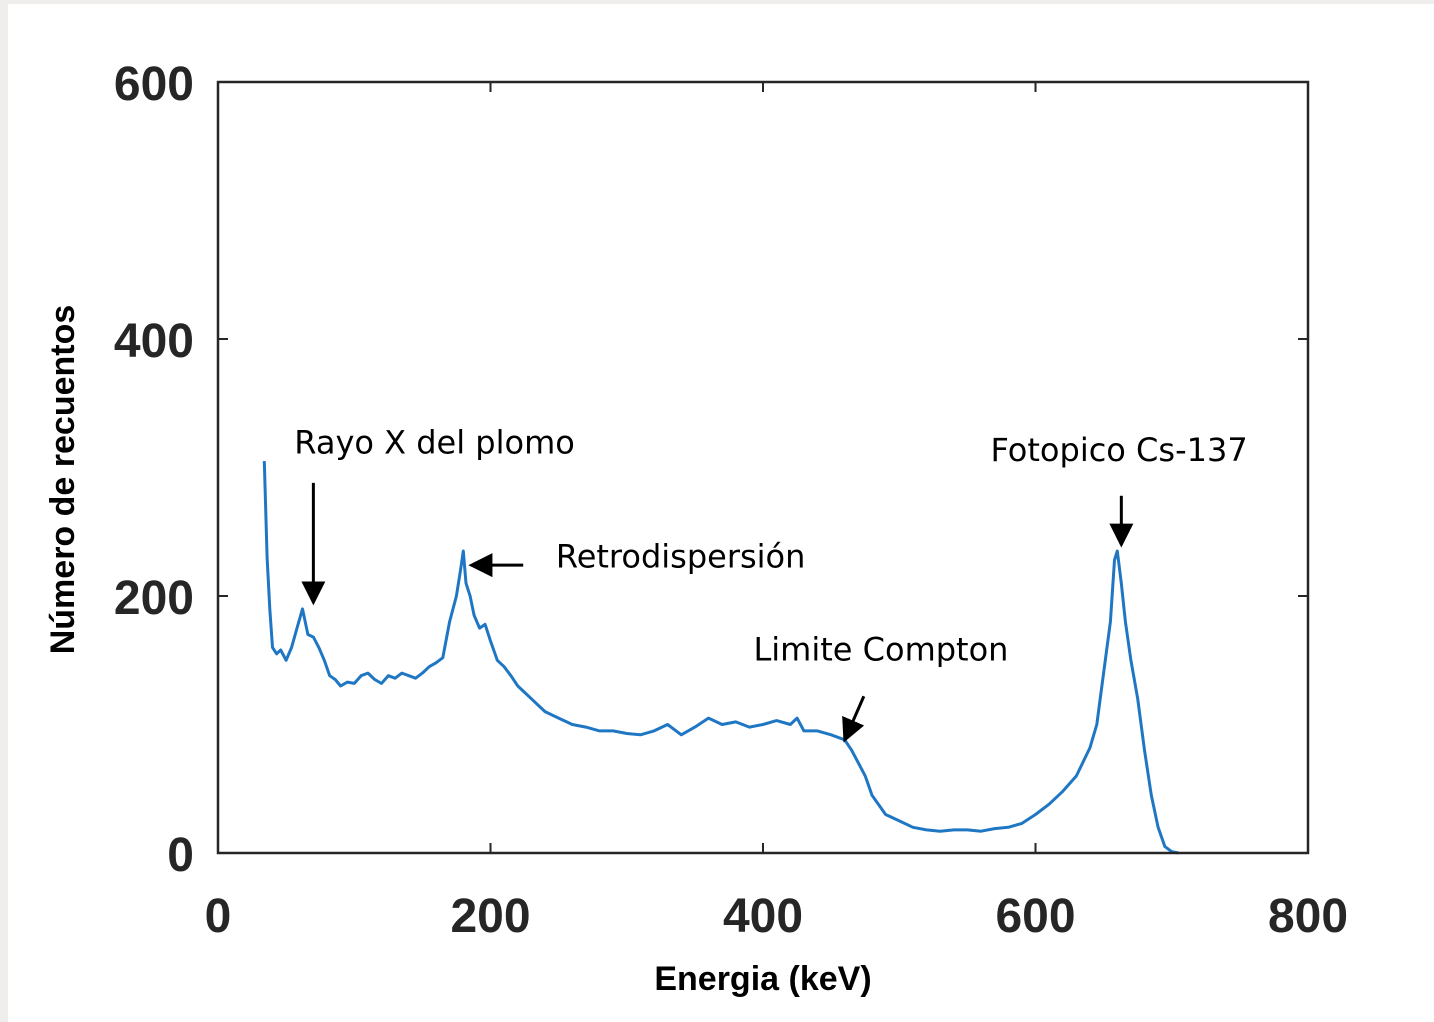  Describe the element at coordinates (154, 84) in the screenshot. I see `y-tick-label: 600` at that location.